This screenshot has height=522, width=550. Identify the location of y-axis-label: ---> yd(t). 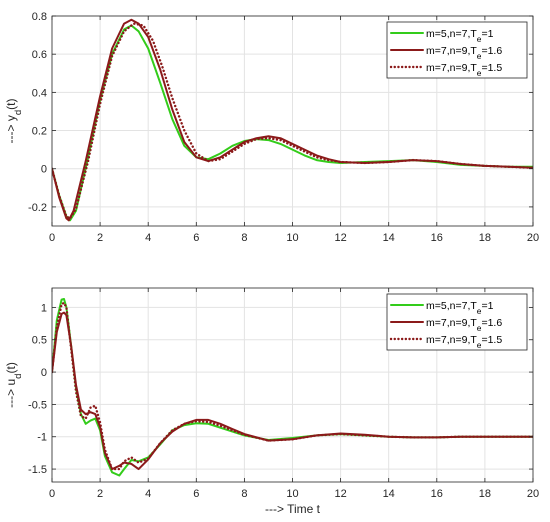
(14, 120).